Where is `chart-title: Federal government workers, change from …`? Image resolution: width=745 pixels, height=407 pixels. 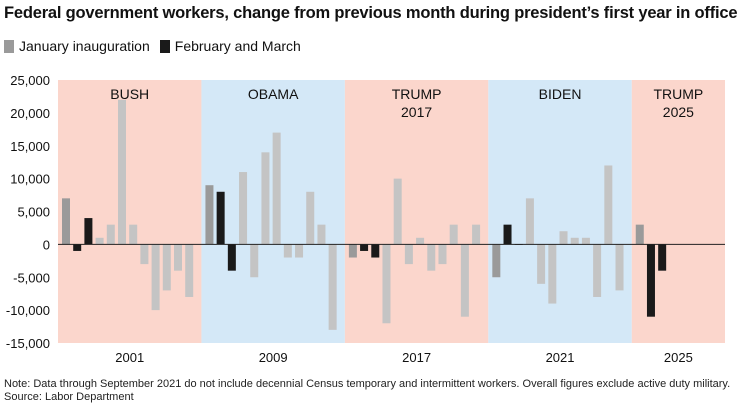 chart-title: Federal government workers, change from … is located at coordinates (371, 13).